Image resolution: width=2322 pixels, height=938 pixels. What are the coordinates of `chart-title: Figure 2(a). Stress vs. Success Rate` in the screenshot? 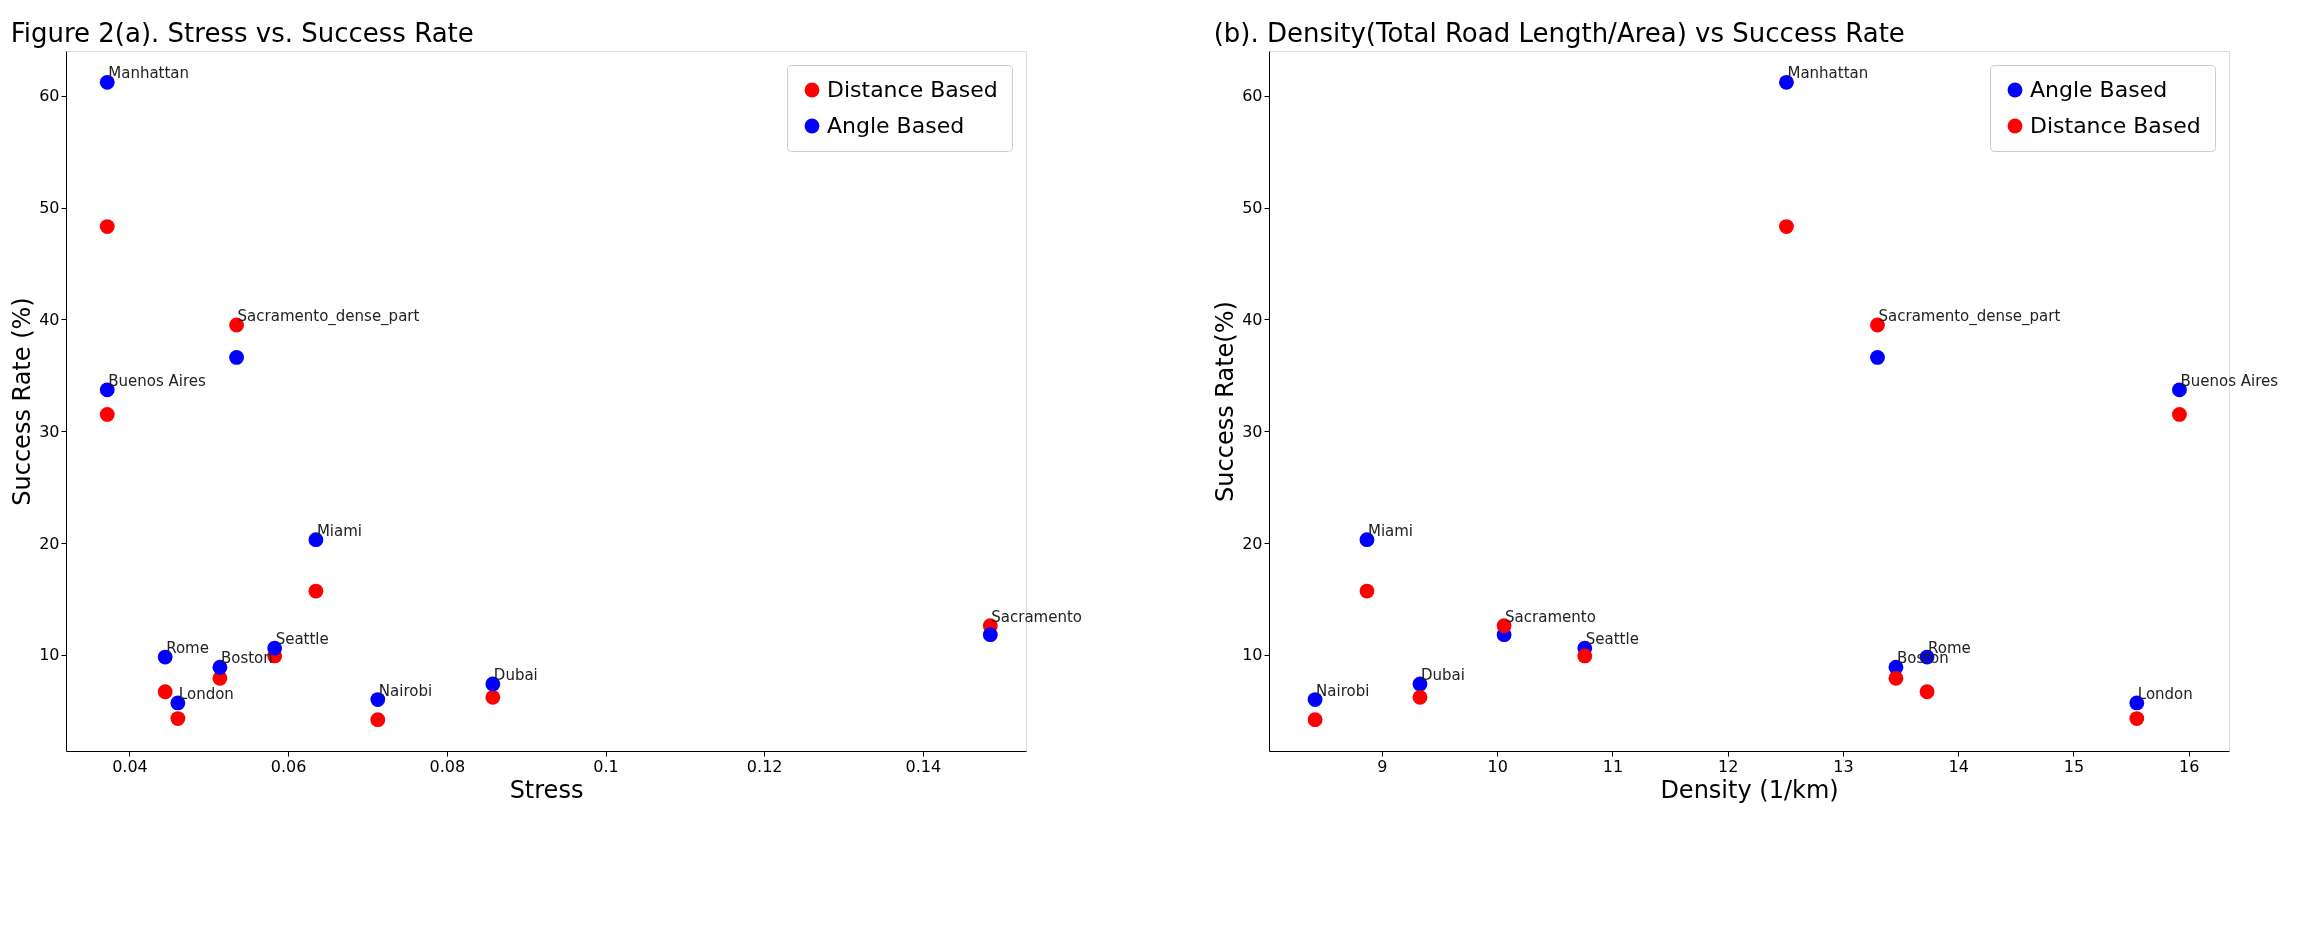 It's located at (242, 33).